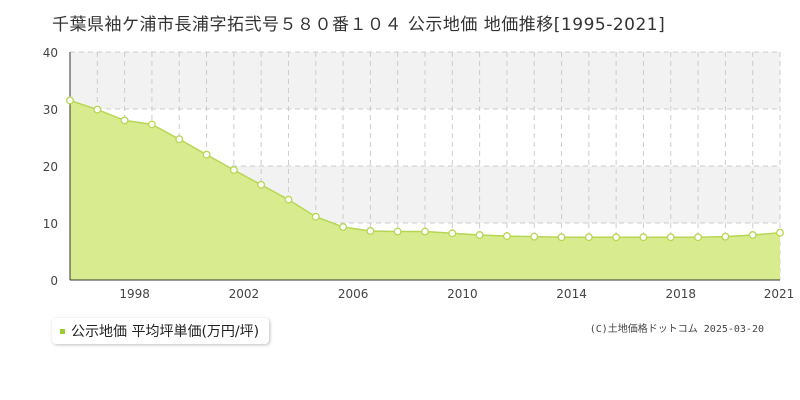 The width and height of the screenshot is (800, 400). I want to click on x-tick-label: 2018, so click(681, 294).